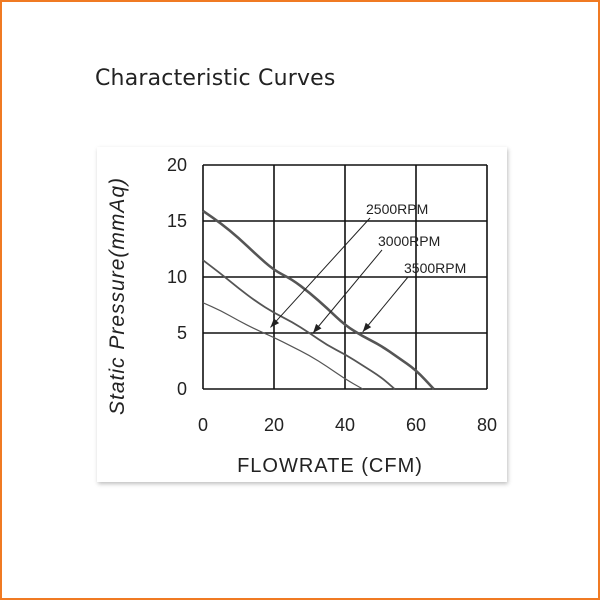 The width and height of the screenshot is (600, 600). Describe the element at coordinates (367, 327) in the screenshot. I see `annotation-arrowhead-3500rpm` at that location.